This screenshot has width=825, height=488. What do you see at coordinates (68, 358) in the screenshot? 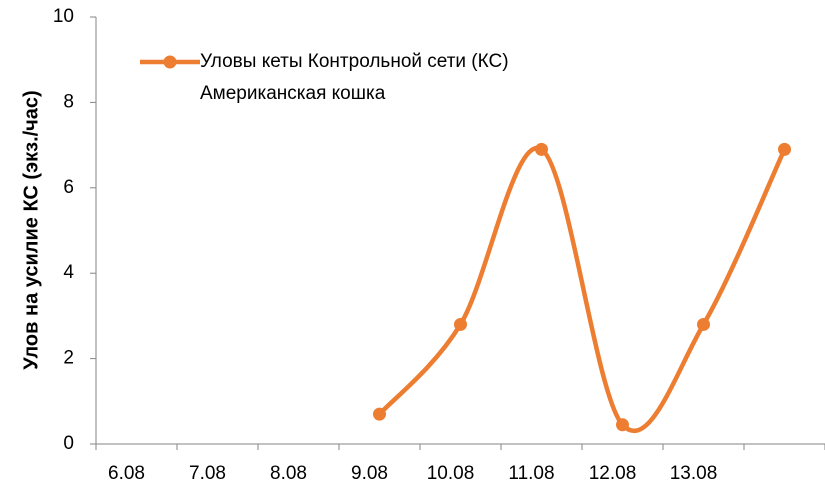
I see `y-tick-label: 2` at bounding box center [68, 358].